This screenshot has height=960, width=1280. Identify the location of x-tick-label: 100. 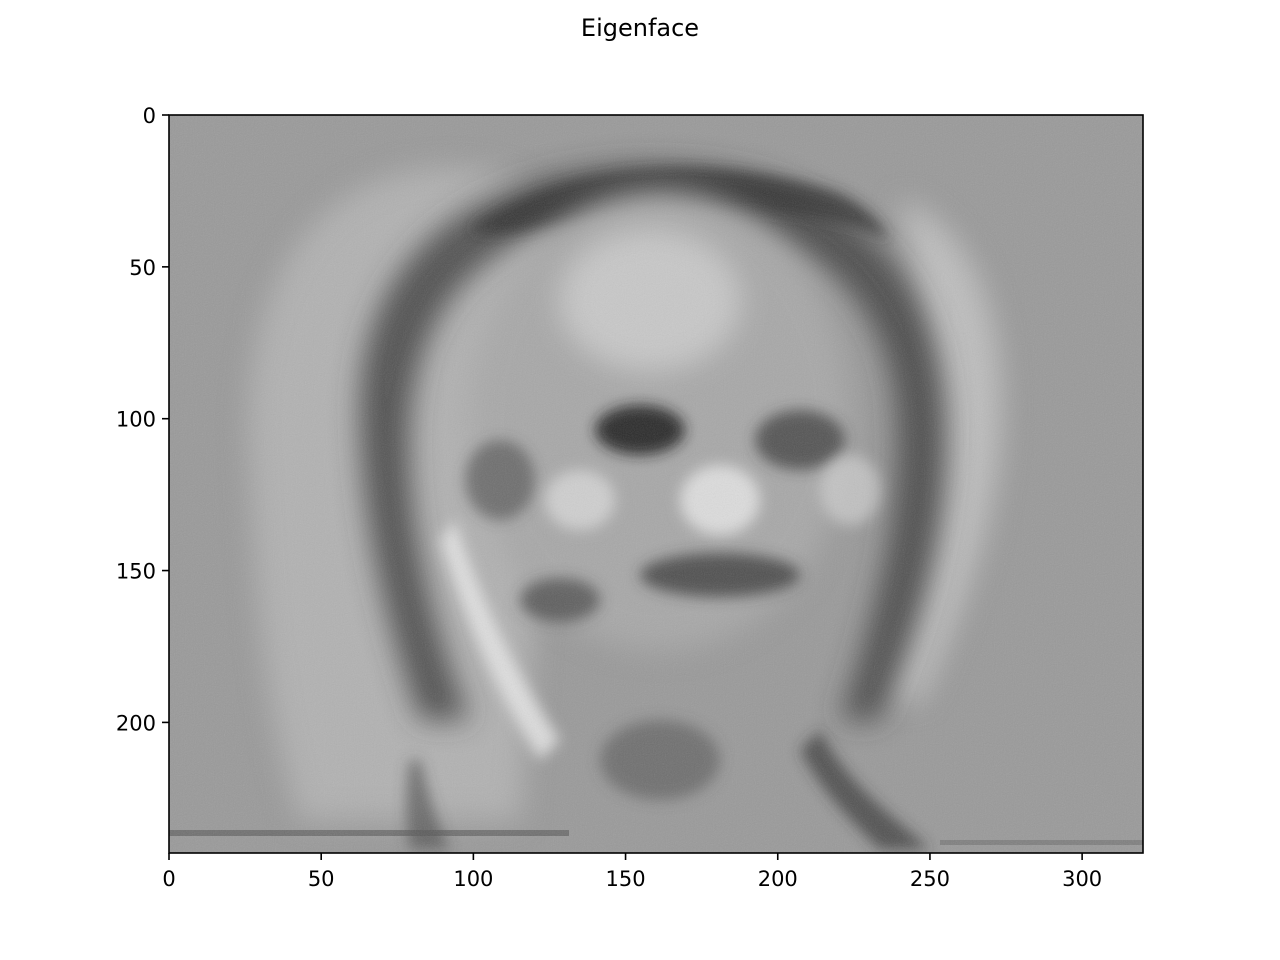
(473, 879).